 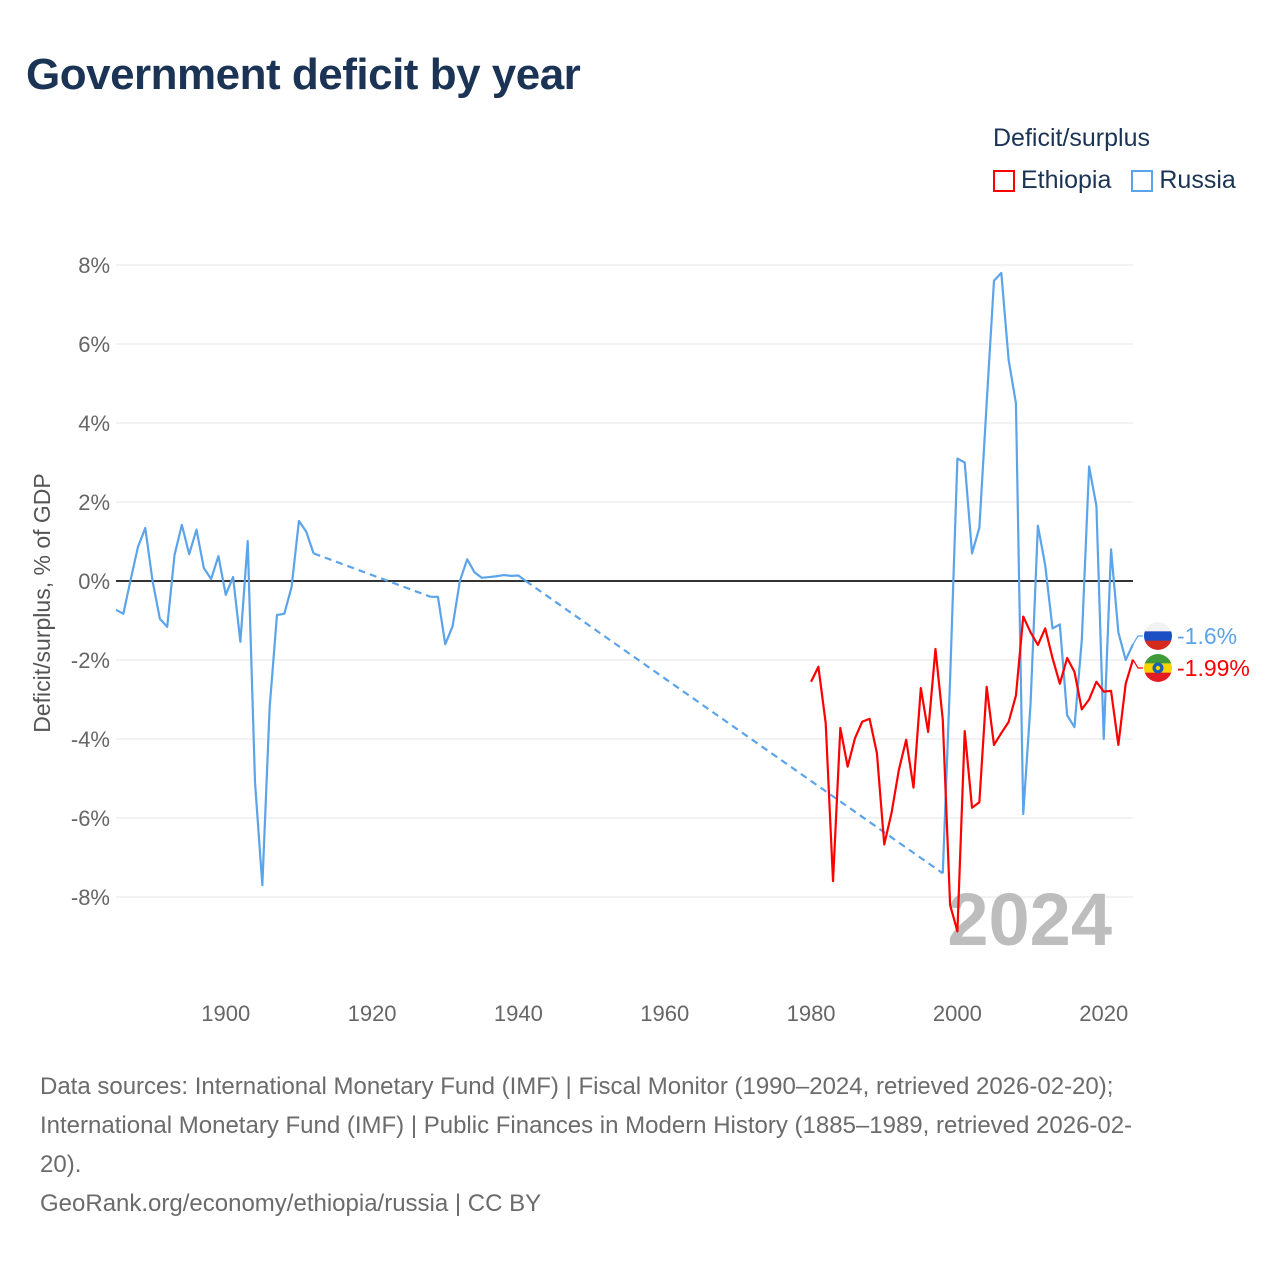 What do you see at coordinates (957, 1013) in the screenshot?
I see `x-tick-label: 2000` at bounding box center [957, 1013].